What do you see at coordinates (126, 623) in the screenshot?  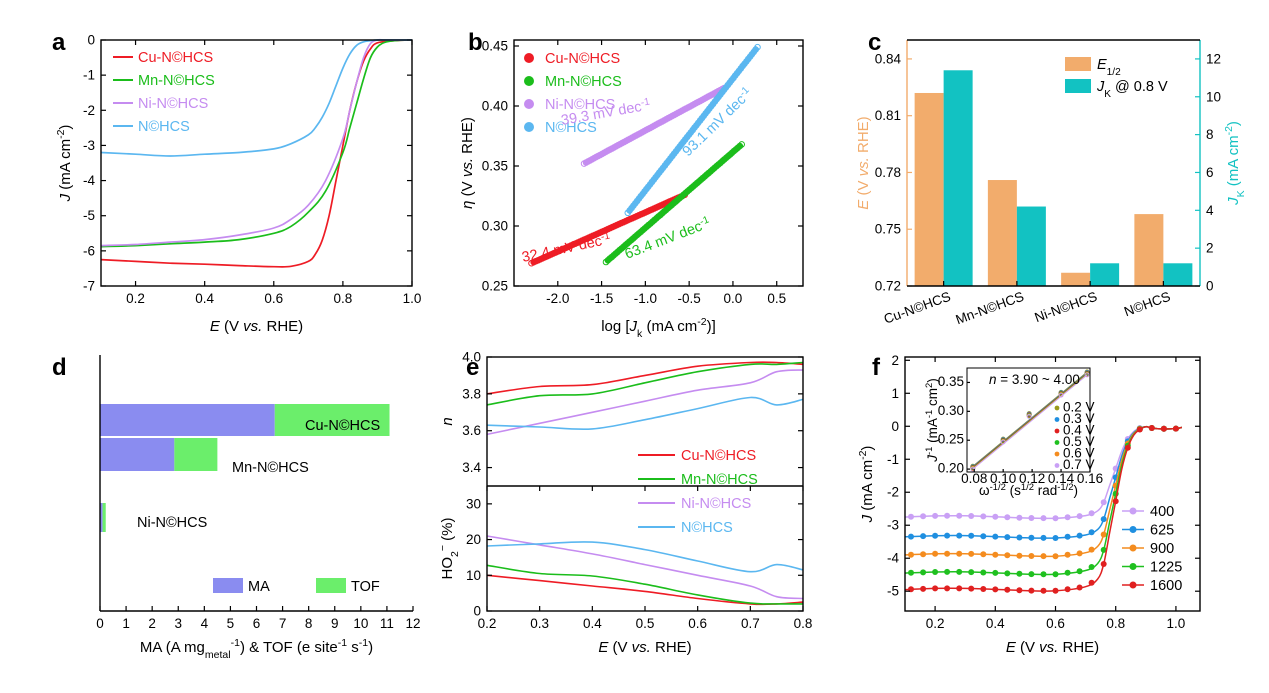 I see `x-tick-label-d: 1` at bounding box center [126, 623].